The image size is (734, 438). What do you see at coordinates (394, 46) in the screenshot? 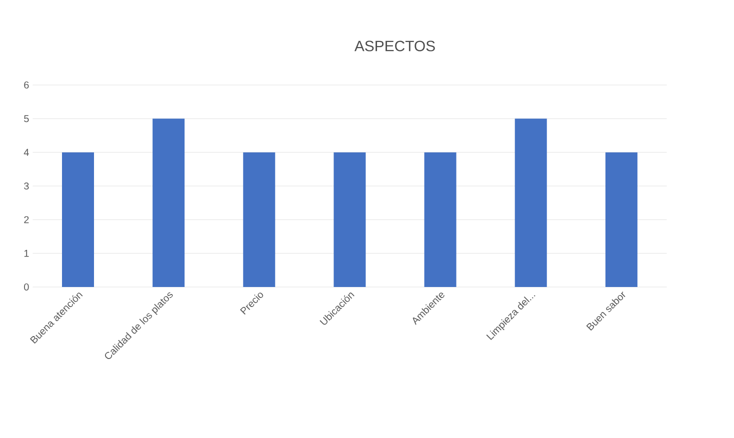
I see `chart-title: ASPECTOS` at bounding box center [394, 46].